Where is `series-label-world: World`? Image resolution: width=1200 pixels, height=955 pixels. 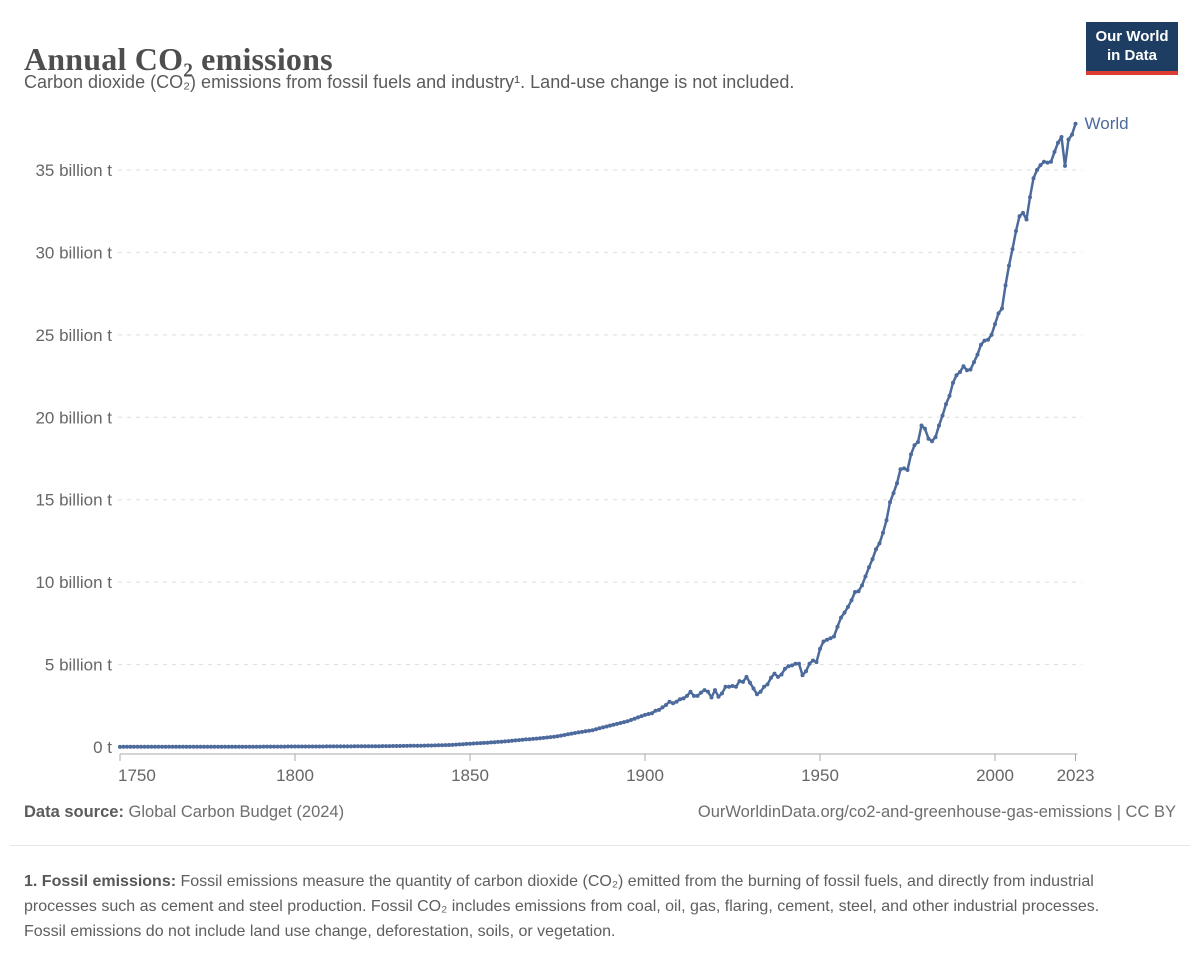
series-label-world: World is located at coordinates (1107, 123).